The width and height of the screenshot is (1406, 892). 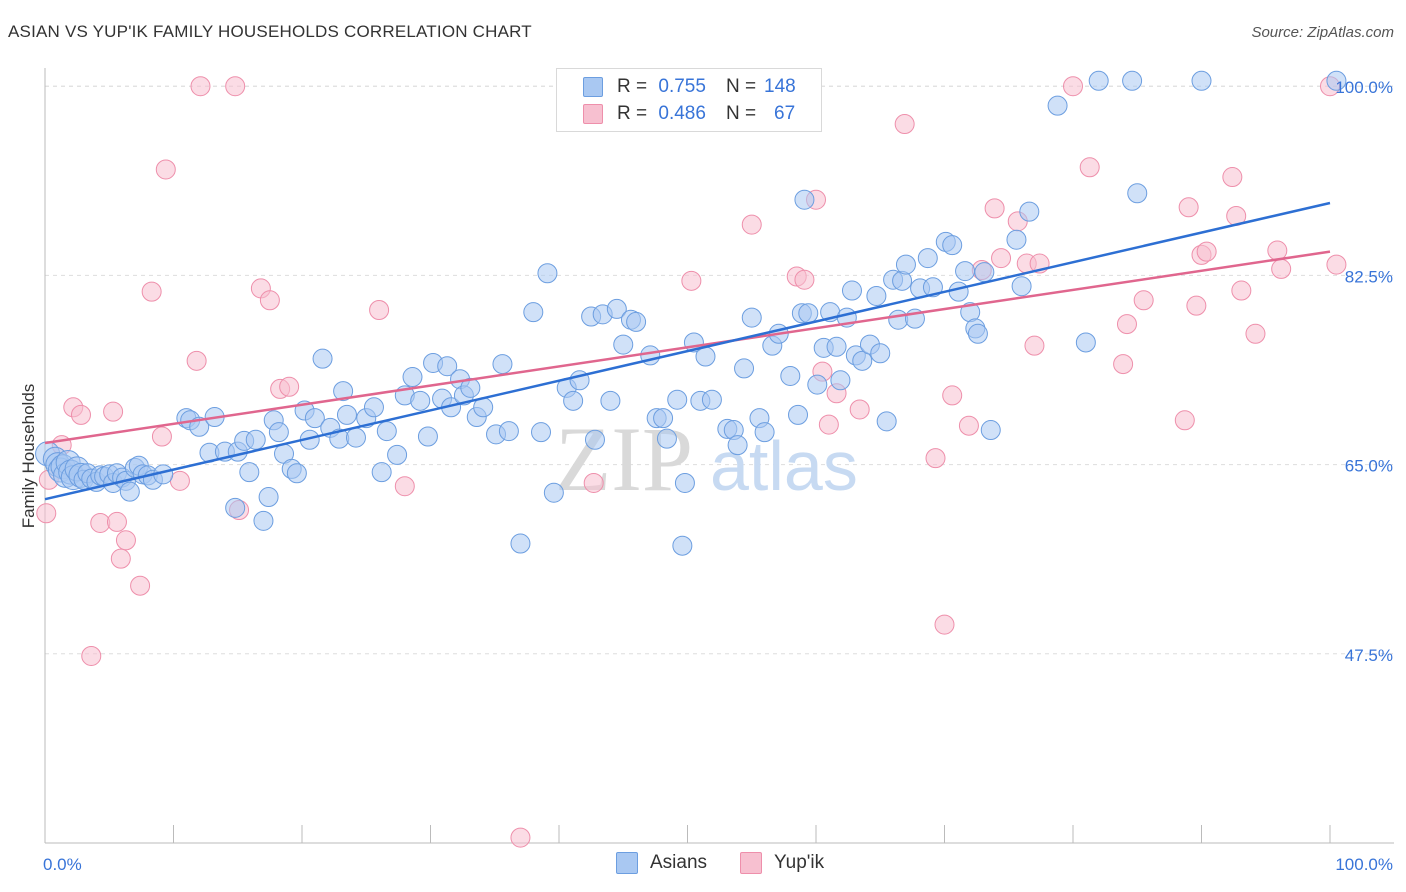 What do you see at coordinates (624, 459) in the screenshot?
I see `watermark-zip: ZIP` at bounding box center [624, 459].